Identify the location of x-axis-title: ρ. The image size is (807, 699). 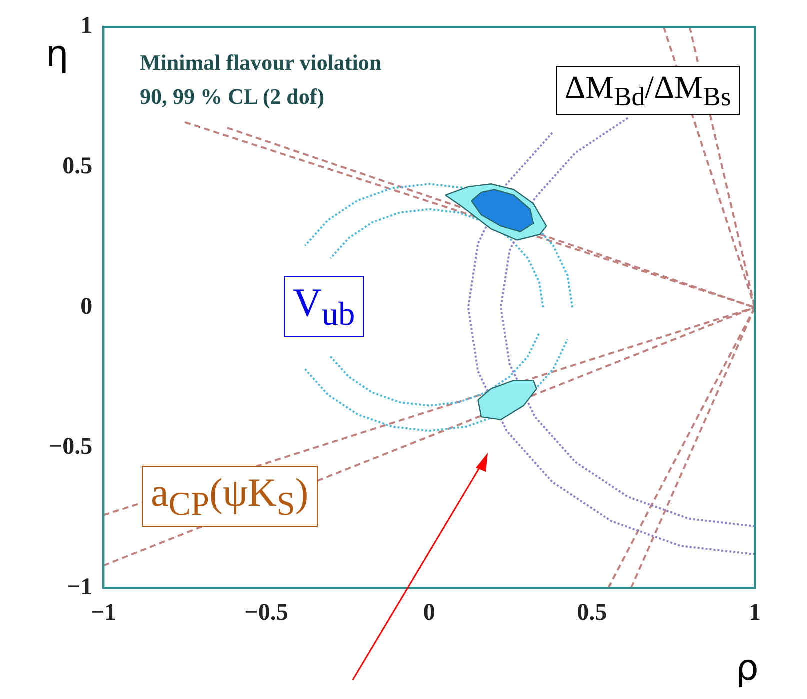
(747, 668).